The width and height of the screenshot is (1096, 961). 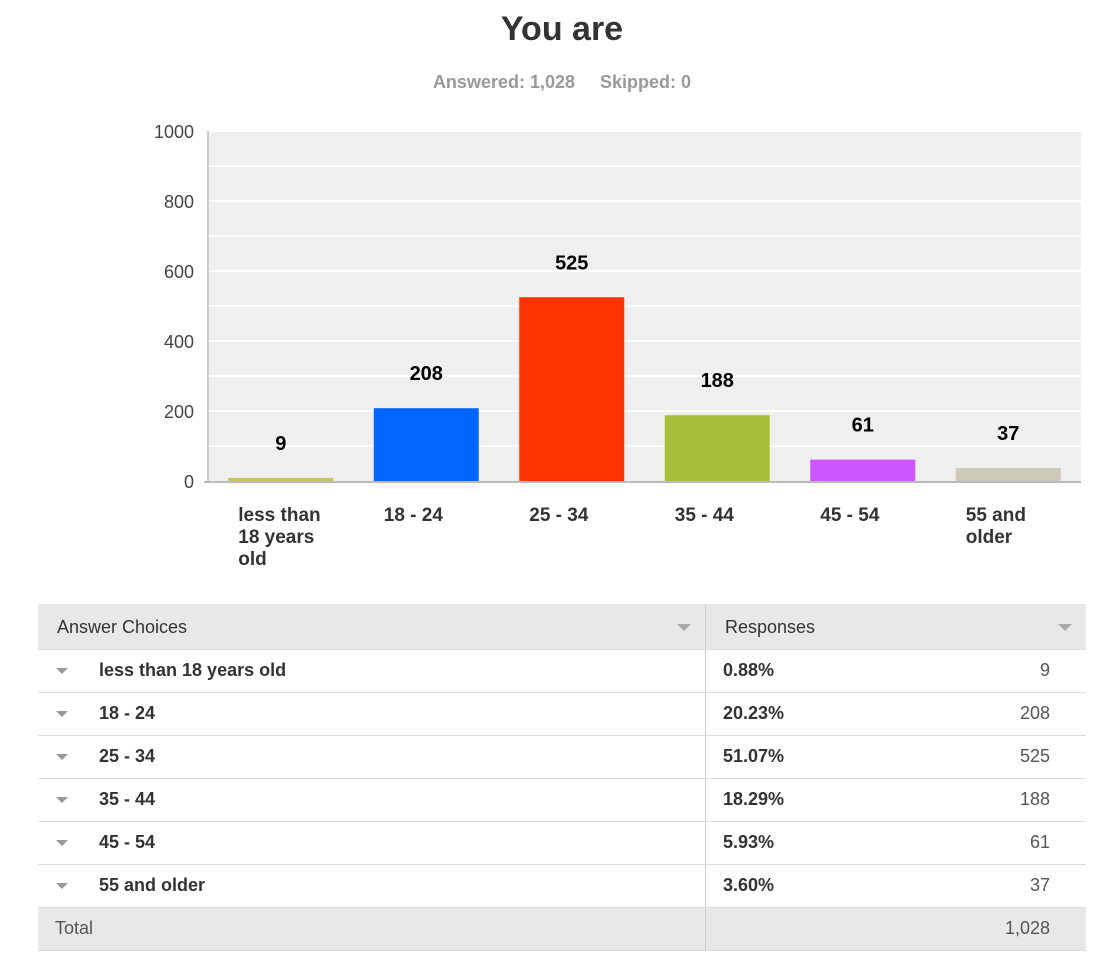 I want to click on answer-choice-cell: 45 - 54, so click(x=372, y=843).